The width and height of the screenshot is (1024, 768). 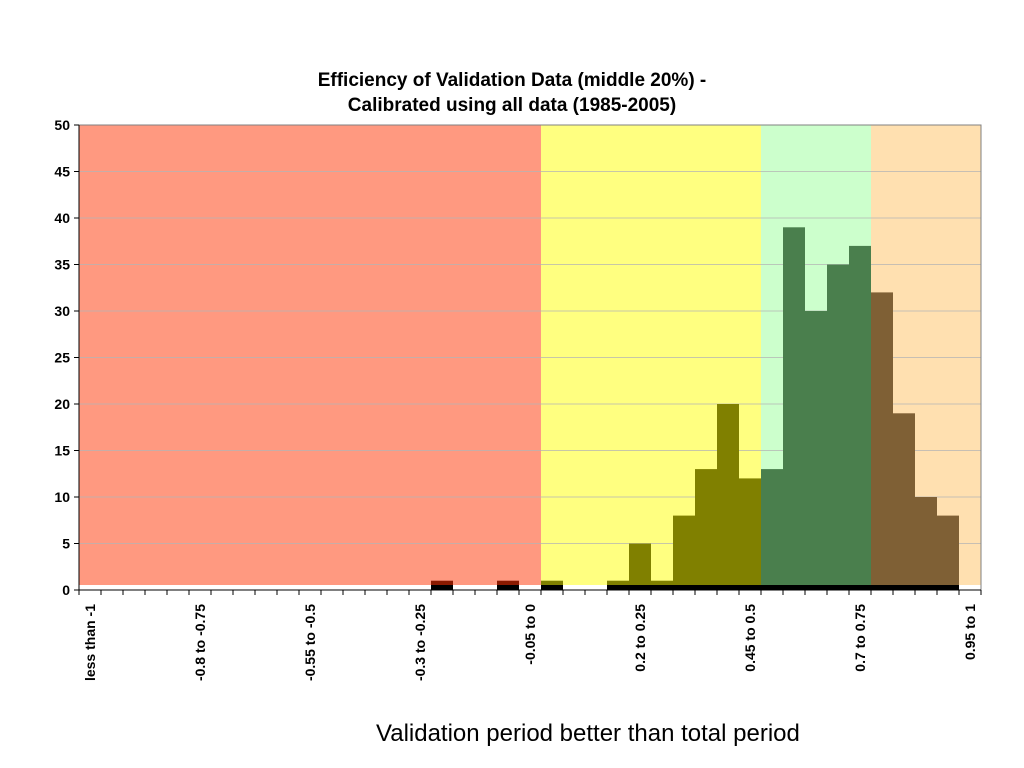 What do you see at coordinates (860, 638) in the screenshot?
I see `x-tick-label: 0.7 to 0.75` at bounding box center [860, 638].